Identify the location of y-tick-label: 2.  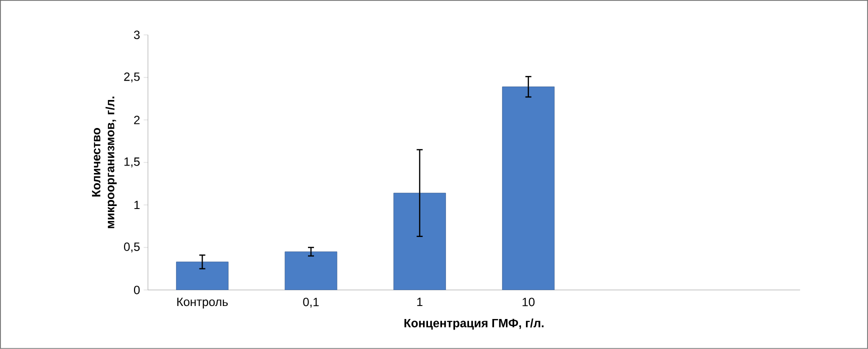
(137, 120).